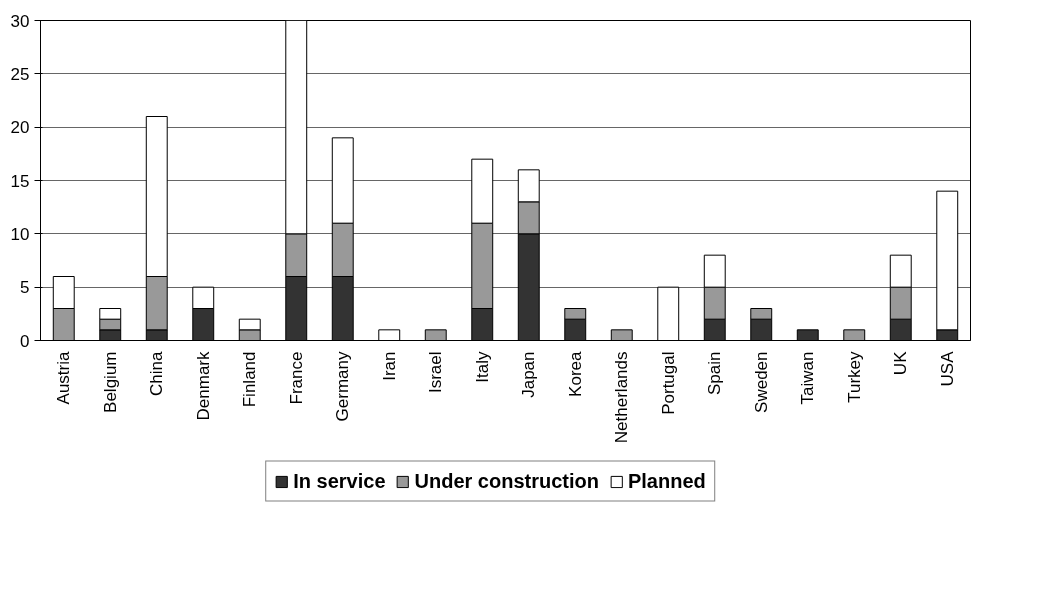 This screenshot has width=1061, height=607. I want to click on legend-label: Planned, so click(666, 481).